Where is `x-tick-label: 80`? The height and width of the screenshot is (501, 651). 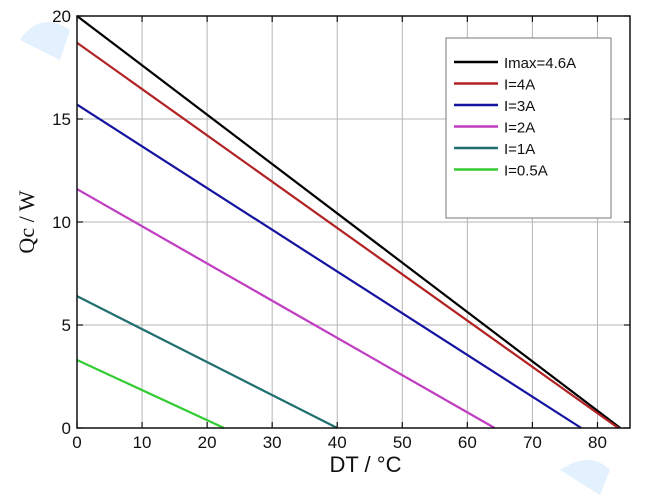
x-tick-label: 80 is located at coordinates (597, 442).